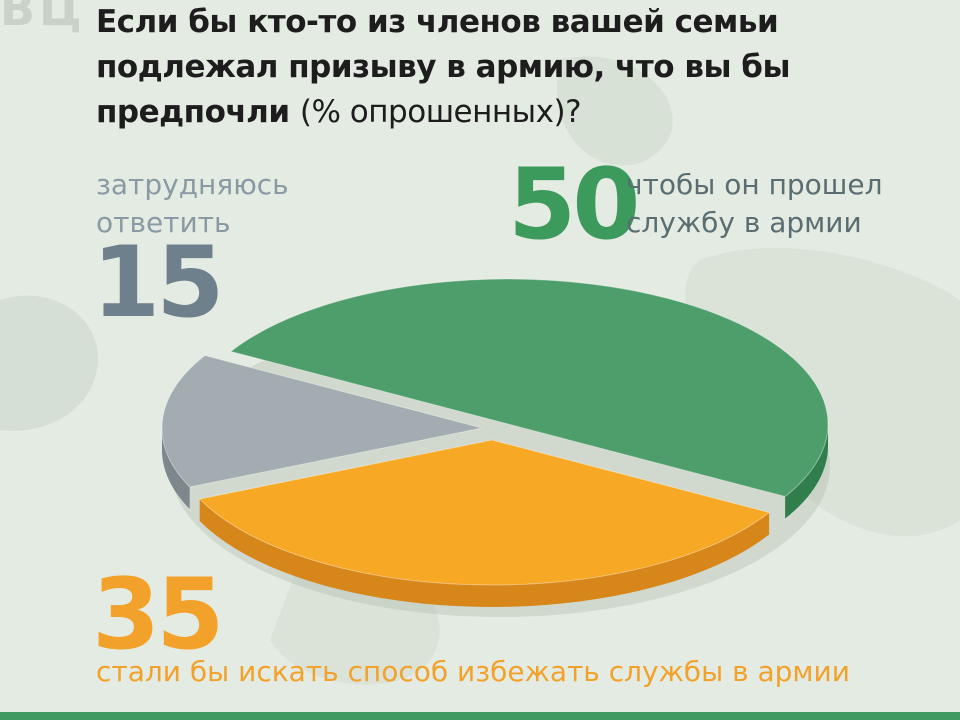 This screenshot has height=720, width=960. What do you see at coordinates (806, 471) in the screenshot?
I see `pie-slice-side-serve` at bounding box center [806, 471].